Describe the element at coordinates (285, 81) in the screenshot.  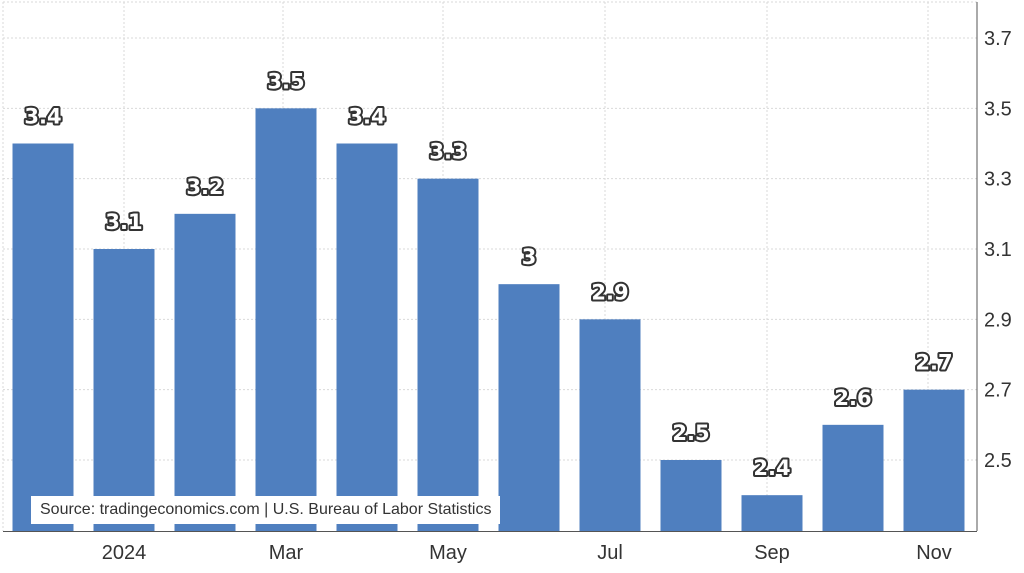
I see `bar-value-label: 3.5` at that location.